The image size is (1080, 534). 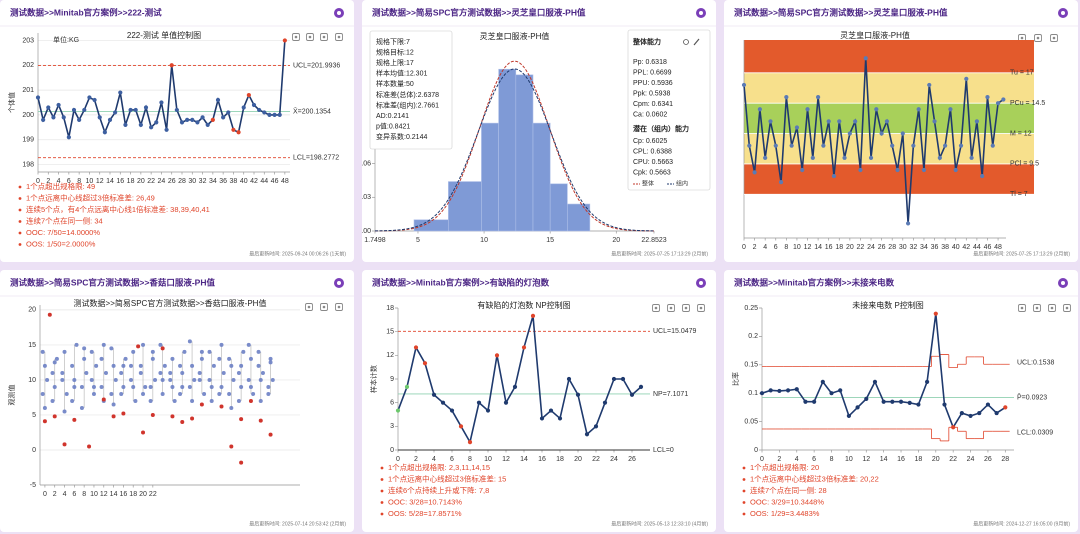 I want to click on x-tick-label: 48, so click(x=285, y=181).